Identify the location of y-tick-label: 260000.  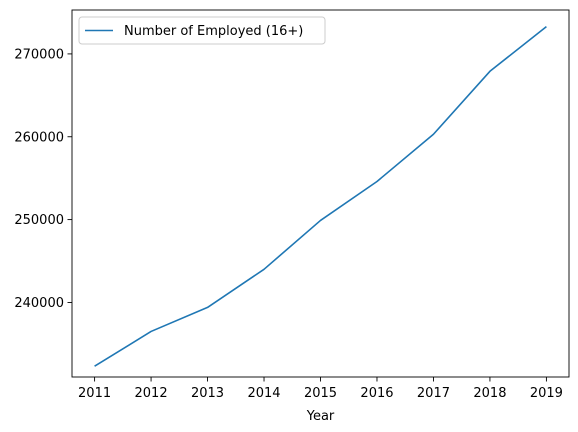
(39, 137).